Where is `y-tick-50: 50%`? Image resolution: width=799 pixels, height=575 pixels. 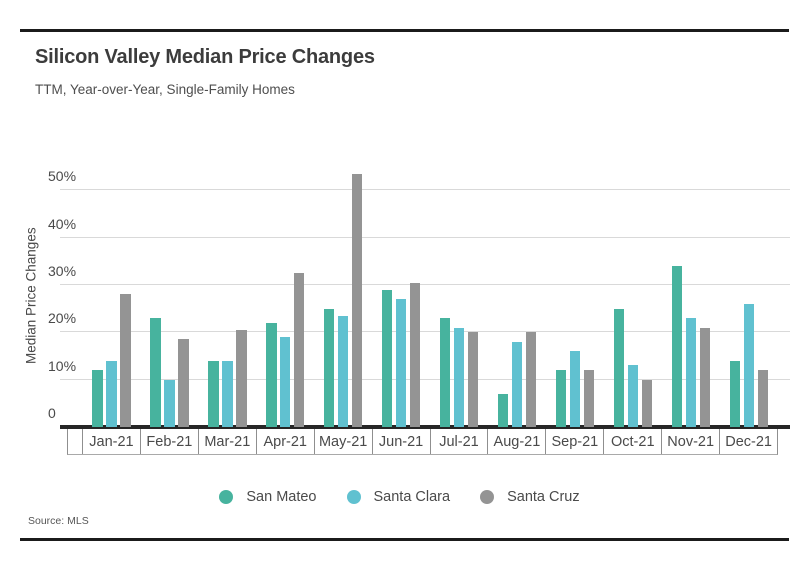
y-tick-50: 50% is located at coordinates (62, 176).